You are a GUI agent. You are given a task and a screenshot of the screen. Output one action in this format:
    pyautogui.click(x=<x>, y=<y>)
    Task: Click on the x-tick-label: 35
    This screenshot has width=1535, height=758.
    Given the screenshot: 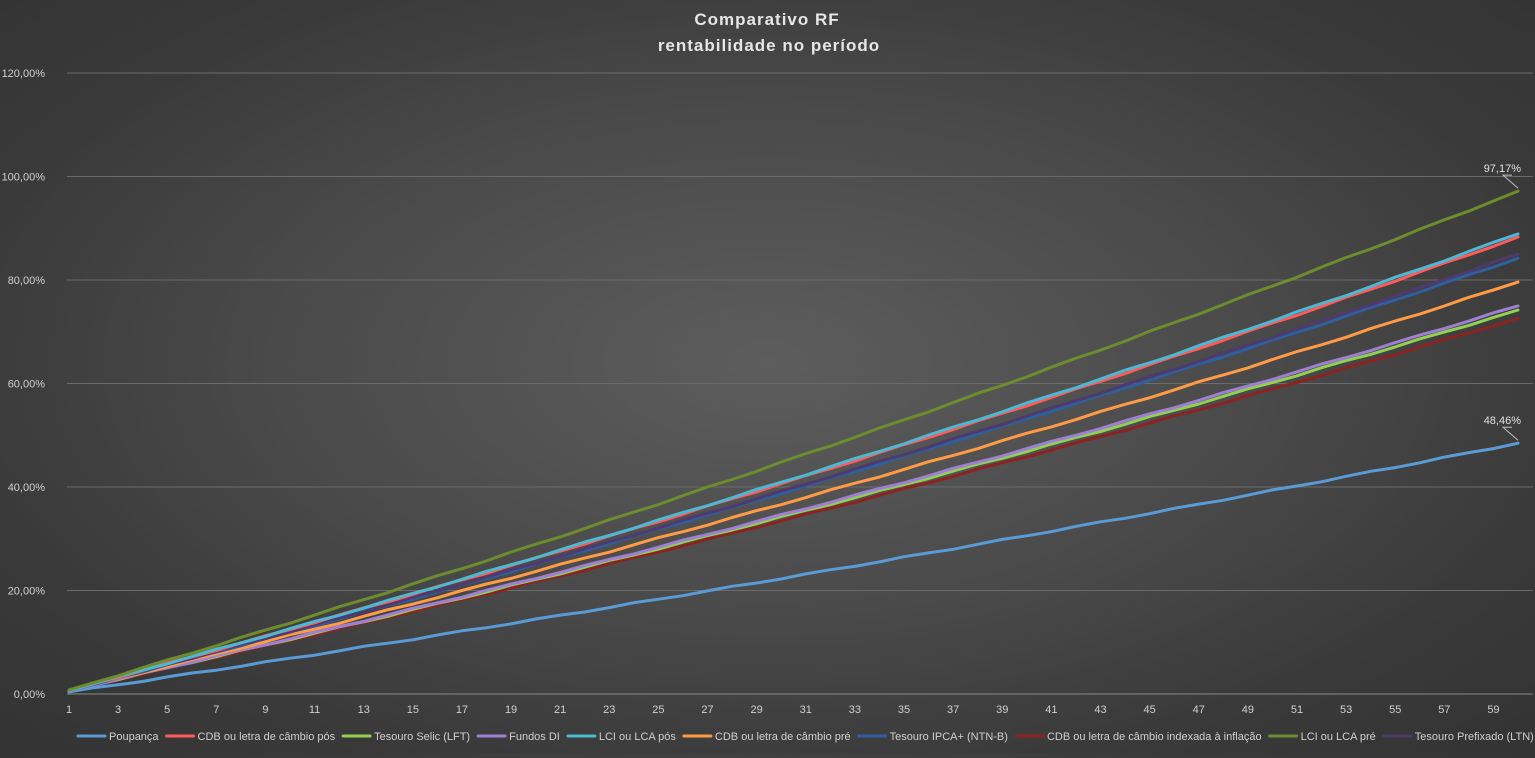 What is the action you would take?
    pyautogui.click(x=904, y=710)
    